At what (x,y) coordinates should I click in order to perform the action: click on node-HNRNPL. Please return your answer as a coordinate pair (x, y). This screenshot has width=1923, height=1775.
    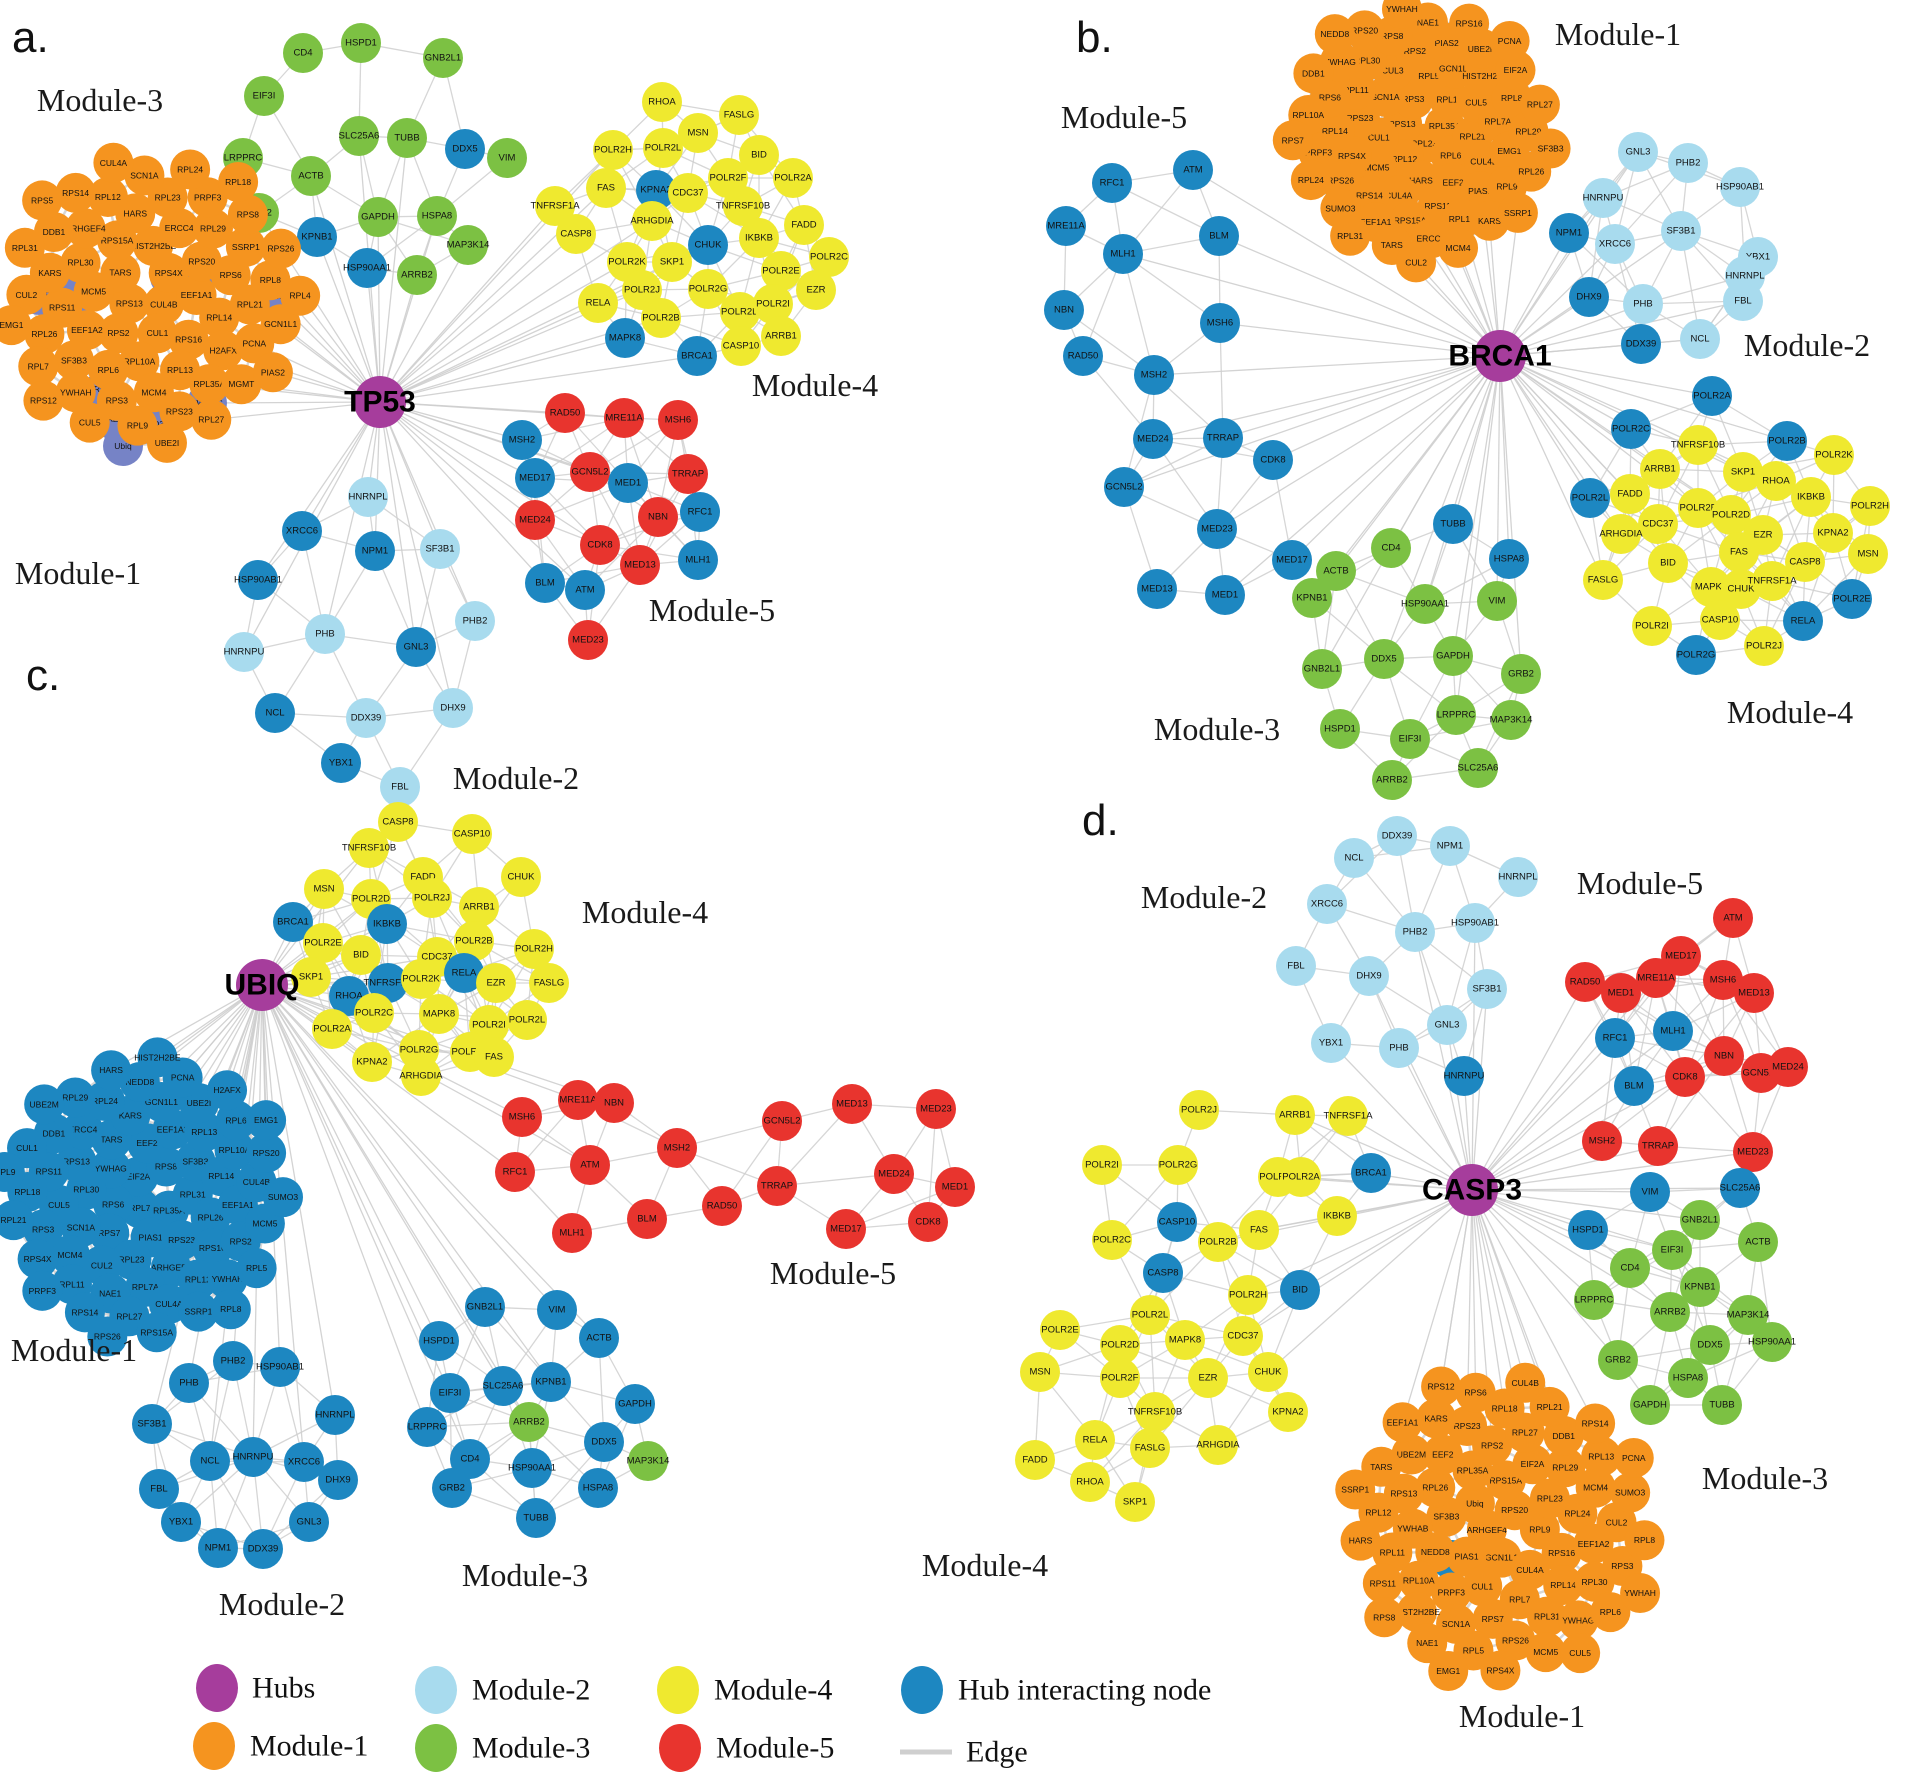
    Looking at the image, I should click on (368, 497).